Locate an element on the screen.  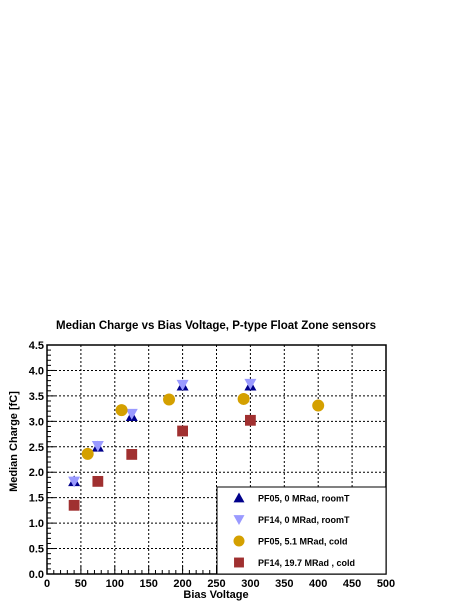
y-axis-tick-labels: 0.0 0.5 1.0 1.5 2.0 2.5 3.0 3.5 4.0 4.5 is located at coordinates (36, 460).